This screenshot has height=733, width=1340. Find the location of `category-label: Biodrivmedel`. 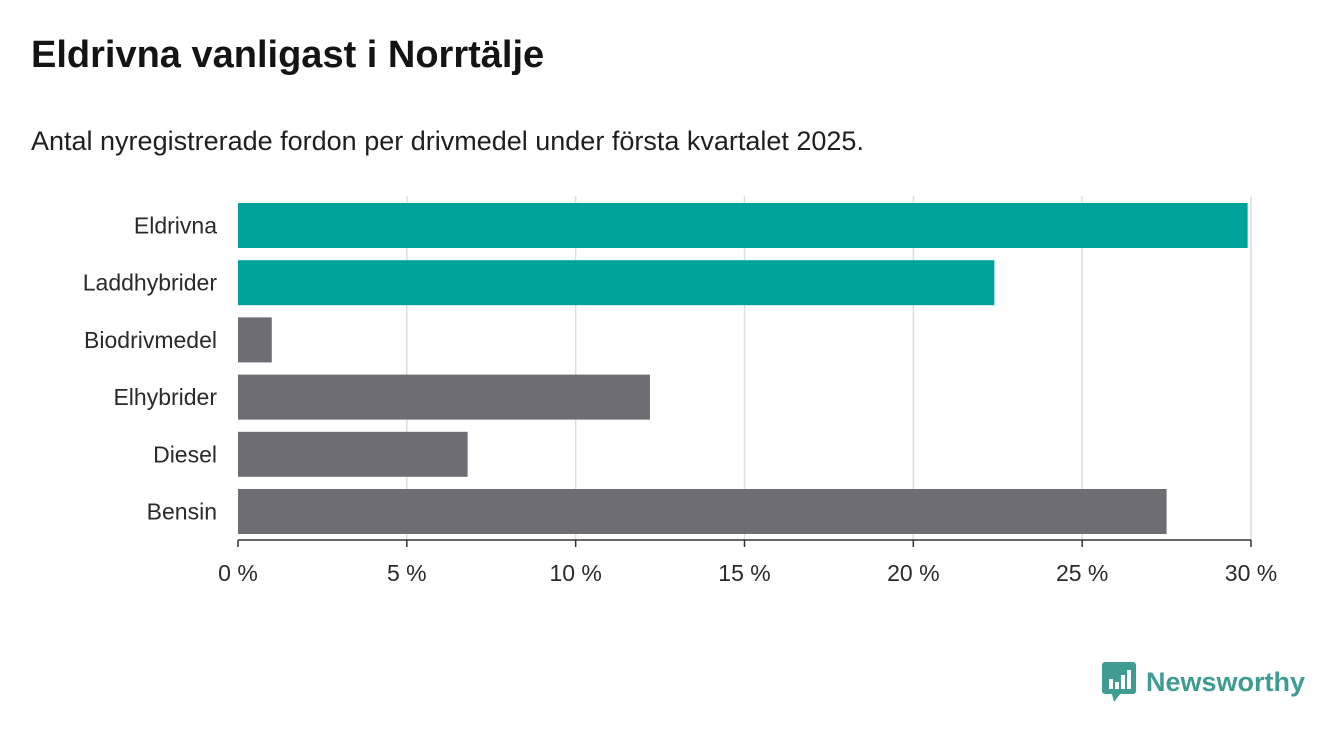

category-label: Biodrivmedel is located at coordinates (150, 340).